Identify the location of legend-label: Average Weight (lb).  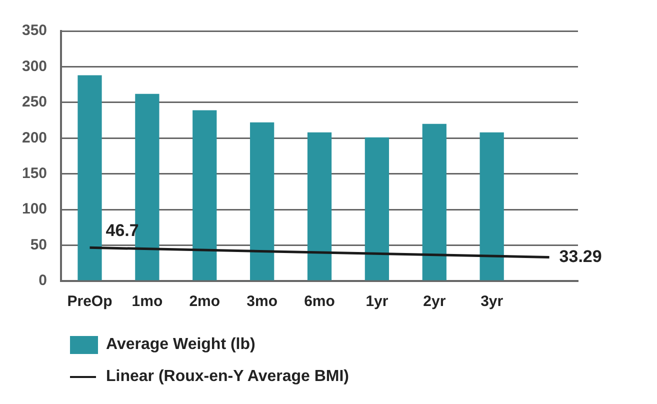
(181, 345).